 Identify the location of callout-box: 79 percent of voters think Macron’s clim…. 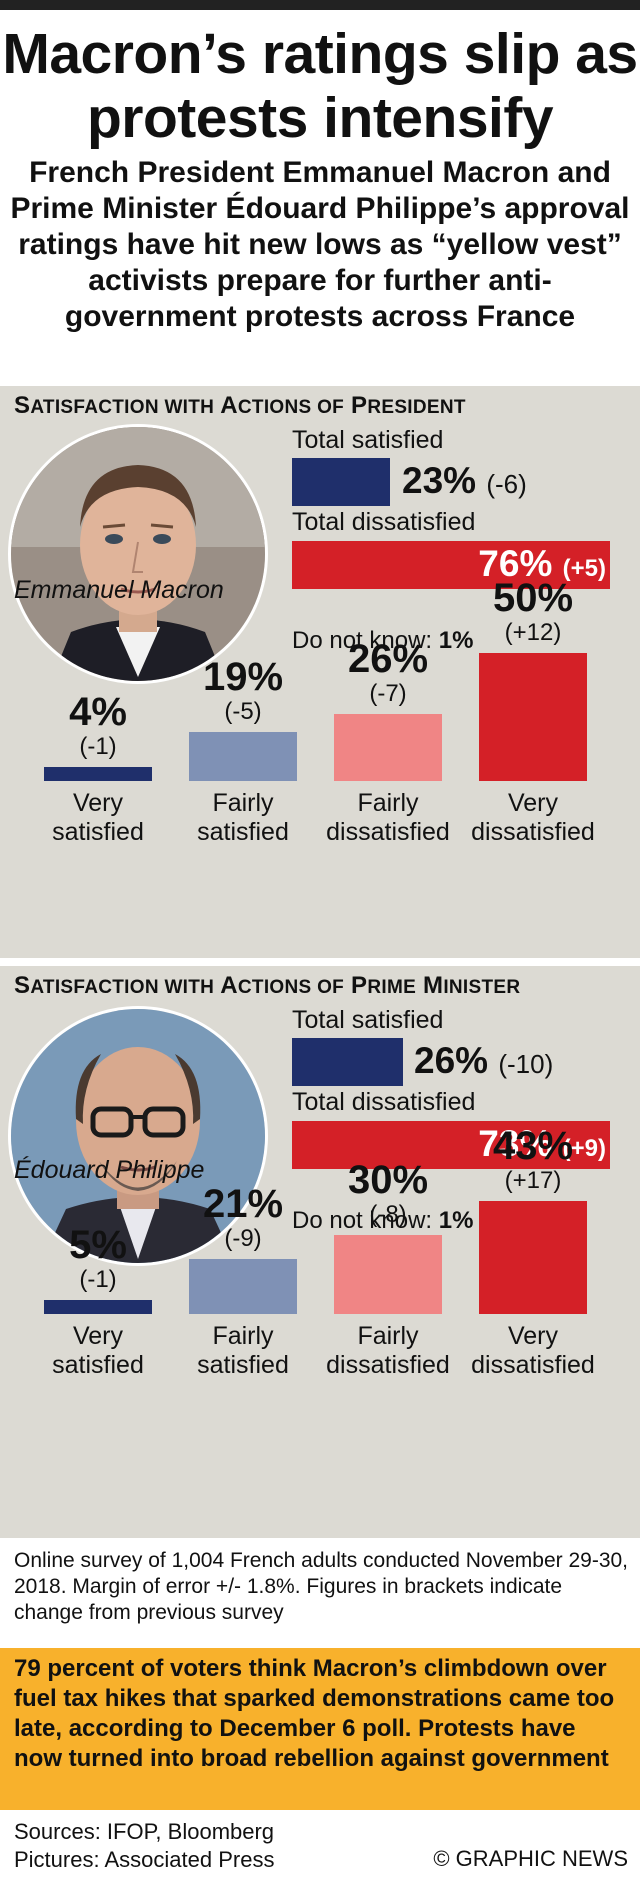
(320, 1729).